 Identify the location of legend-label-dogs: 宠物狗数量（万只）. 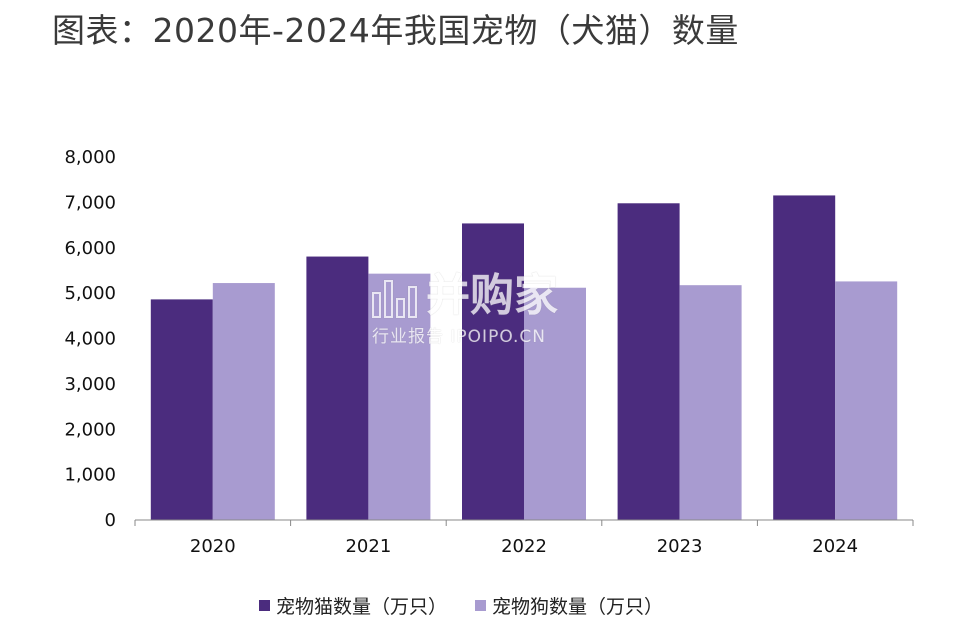
(578, 607).